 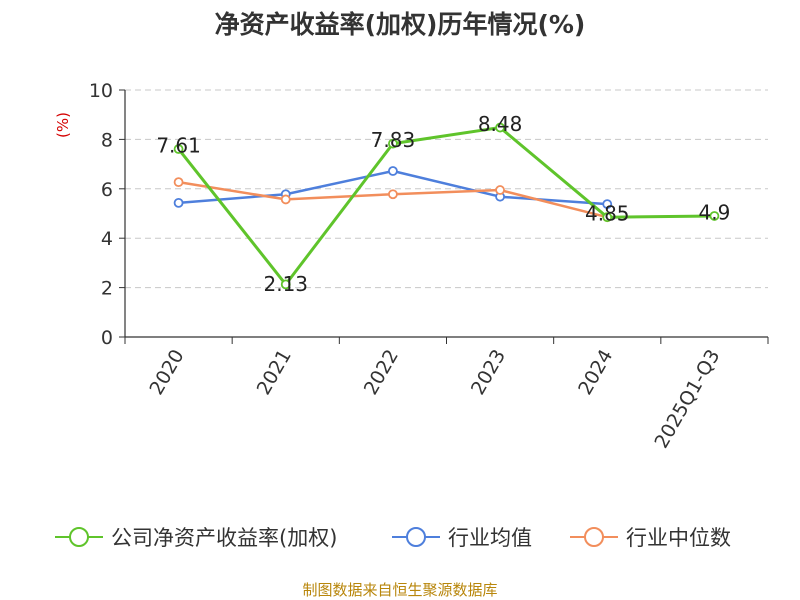 What do you see at coordinates (490, 538) in the screenshot?
I see `legend-label-1: 行业均值` at bounding box center [490, 538].